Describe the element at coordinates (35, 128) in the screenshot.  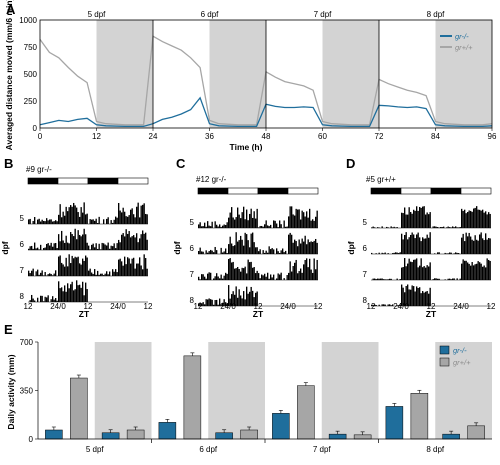
I see `y-tick-label: 0` at that location.